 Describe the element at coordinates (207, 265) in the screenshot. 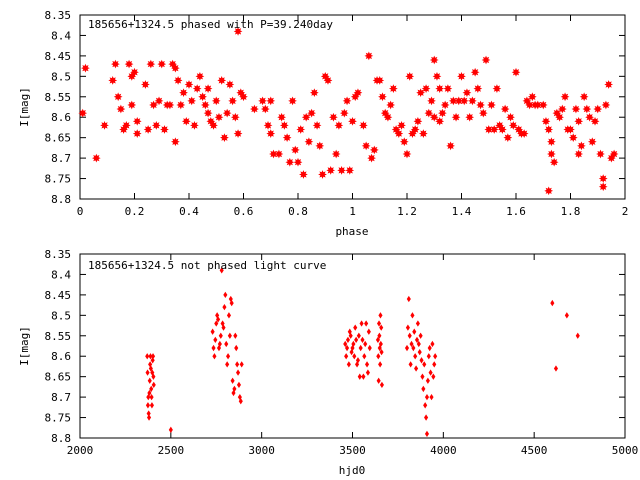

I see `chart-title: 185656+1324.5 not phased light curve` at that location.